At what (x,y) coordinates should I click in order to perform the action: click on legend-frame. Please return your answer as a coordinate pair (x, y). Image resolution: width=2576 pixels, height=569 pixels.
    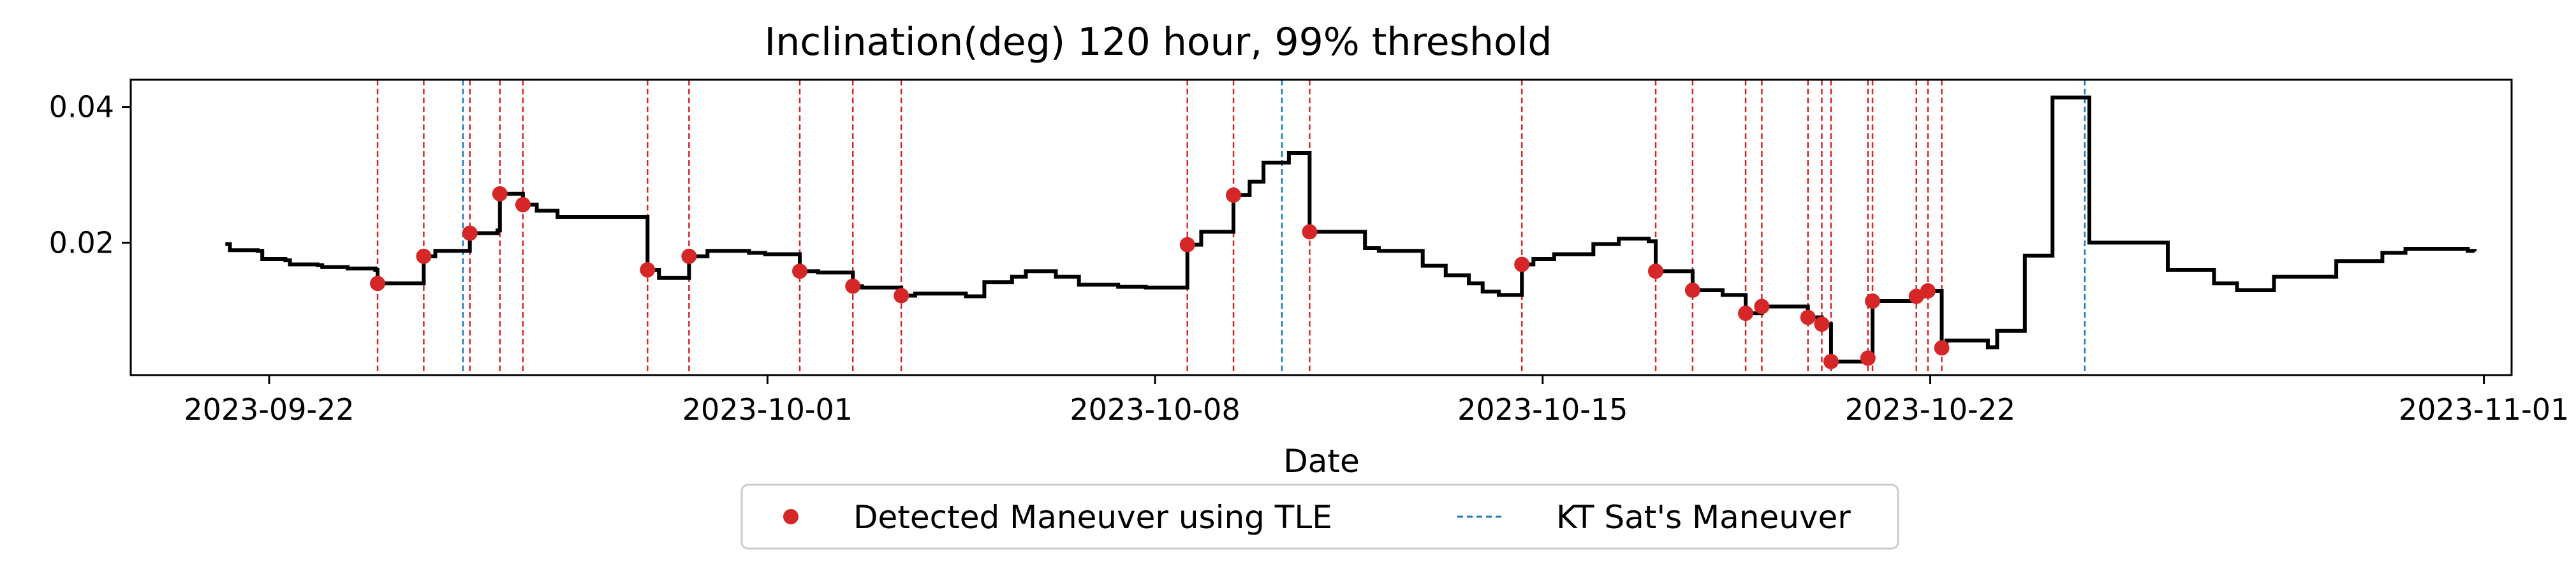
    Looking at the image, I should click on (1319, 517).